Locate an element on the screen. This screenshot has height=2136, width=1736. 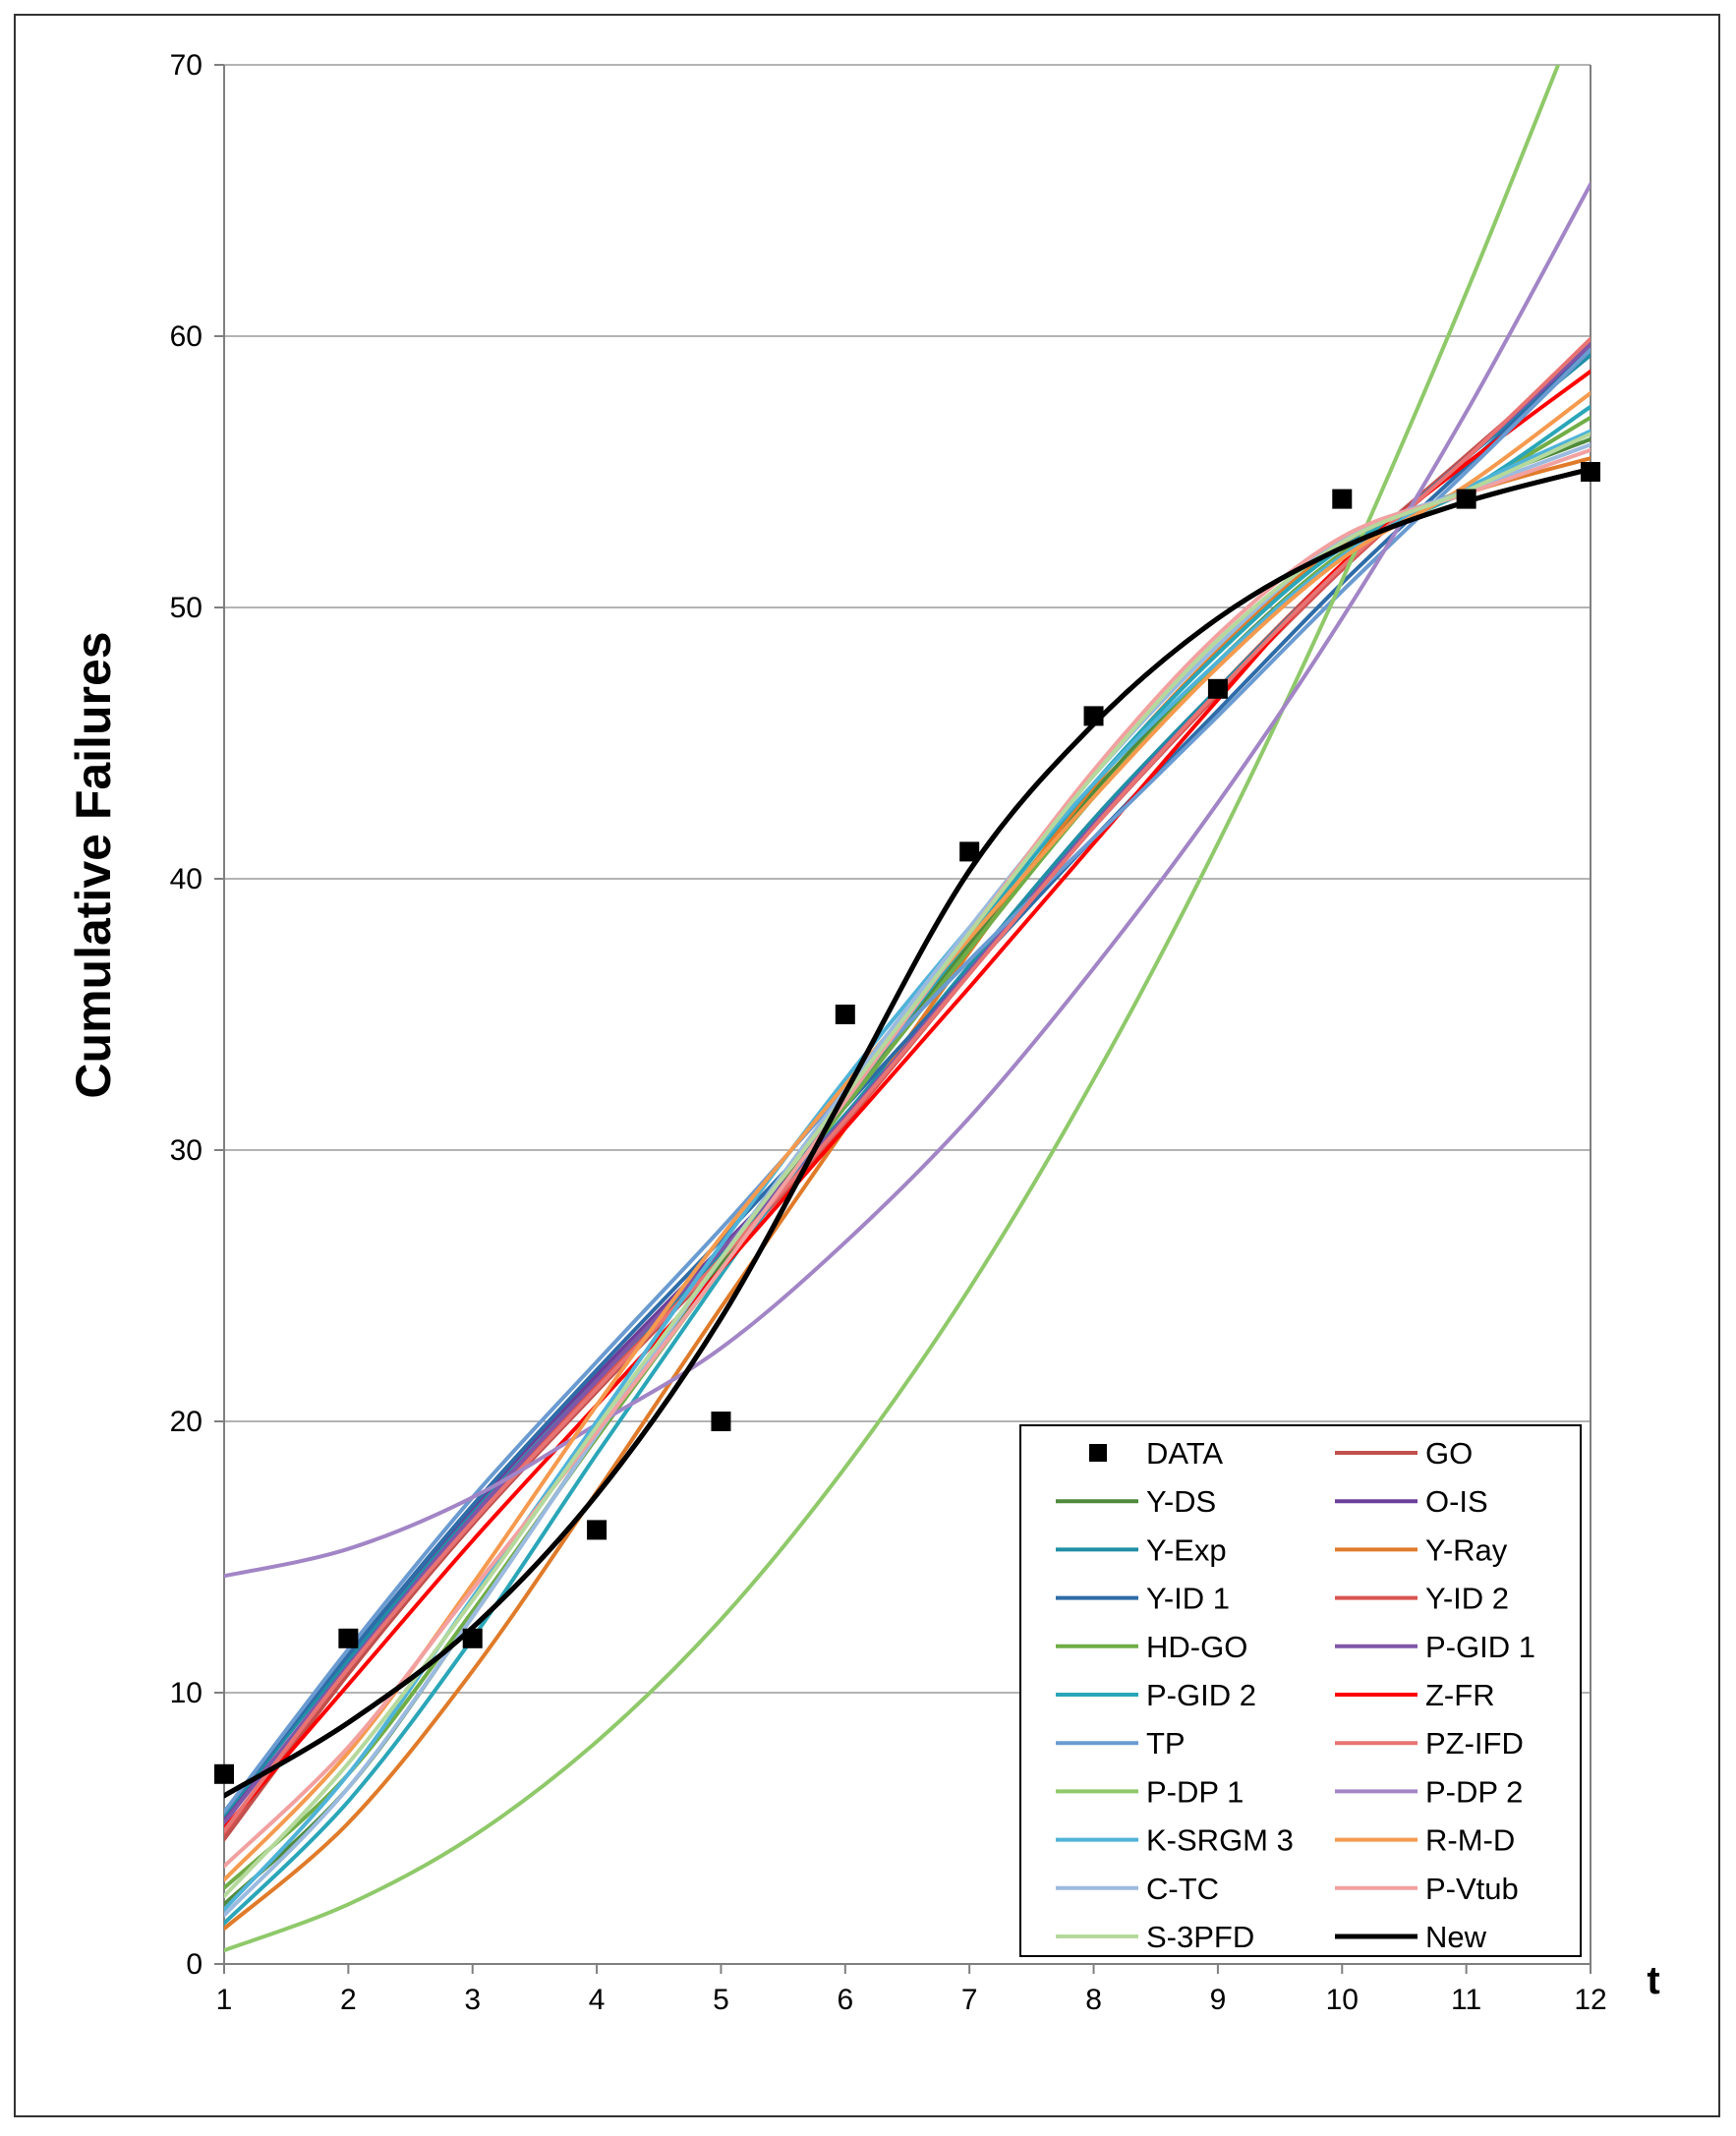
x-tick-label-4: 4 is located at coordinates (597, 2000).